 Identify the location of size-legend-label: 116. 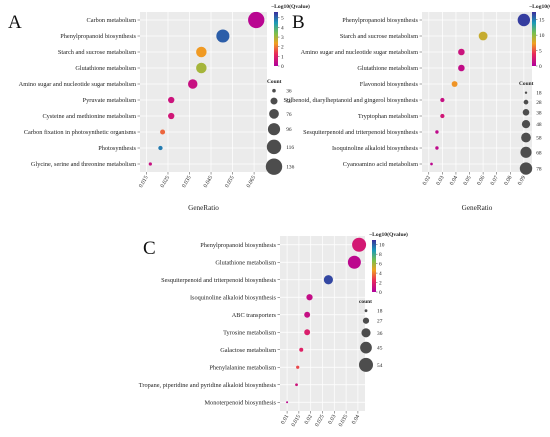
(290, 148).